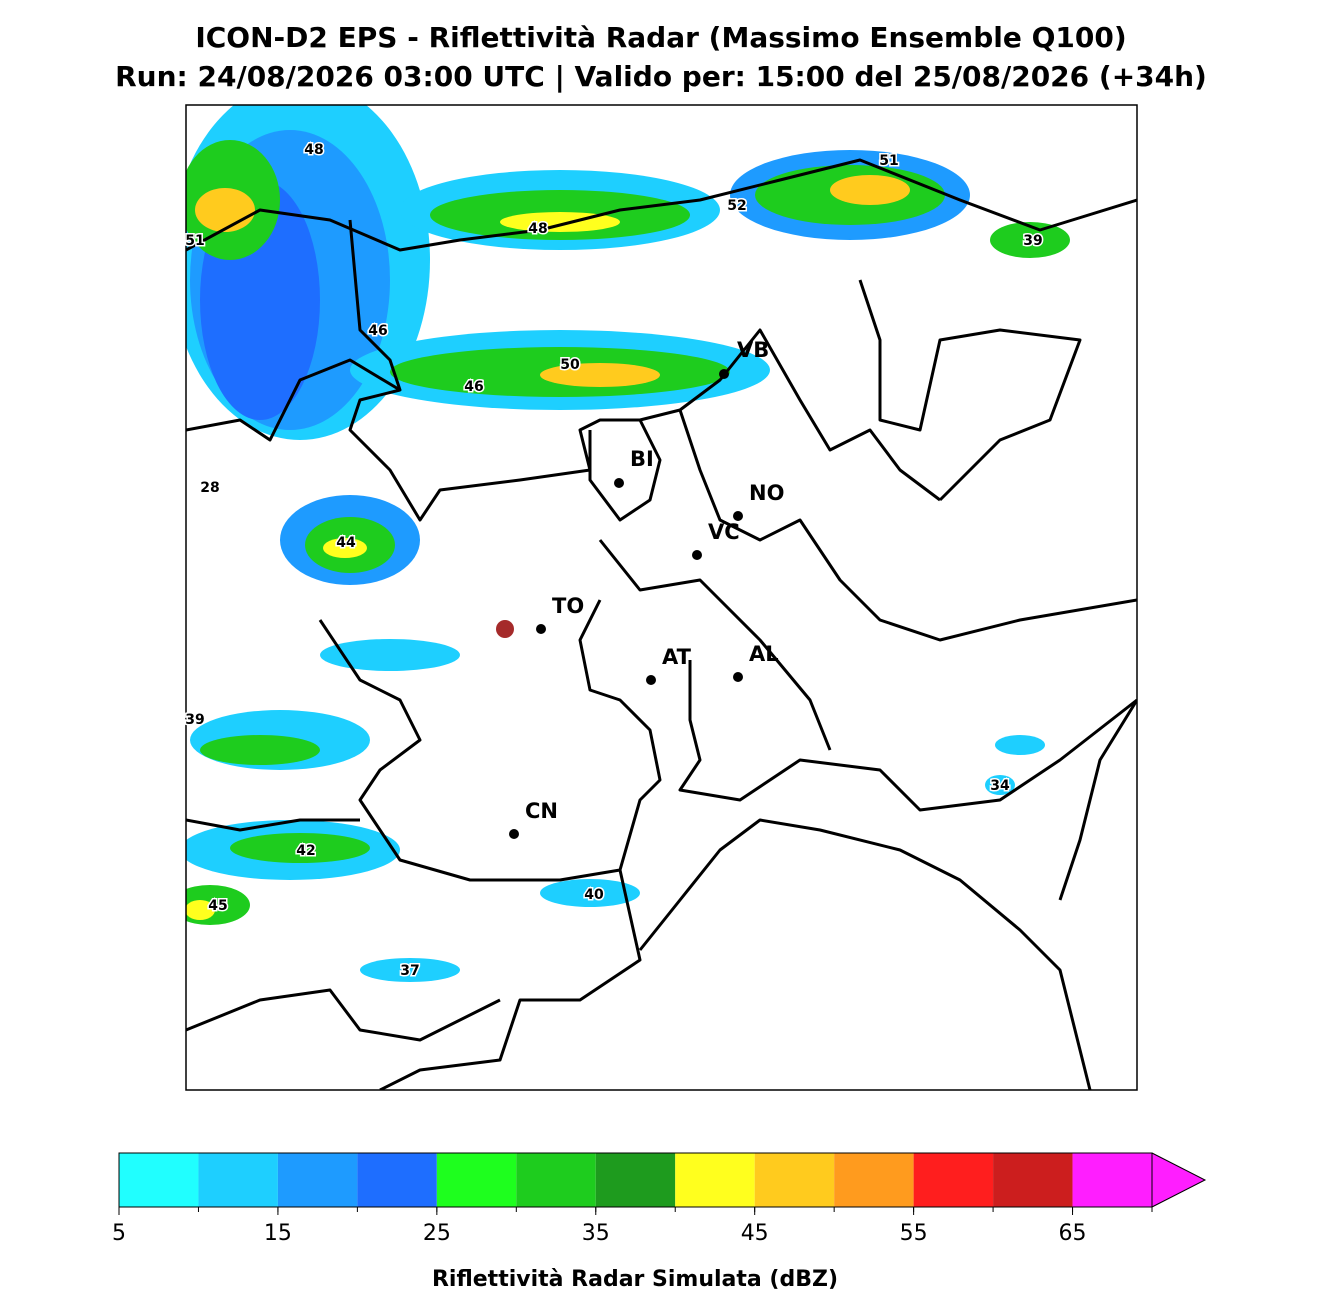  What do you see at coordinates (642, 459) in the screenshot?
I see `city-label: BI` at bounding box center [642, 459].